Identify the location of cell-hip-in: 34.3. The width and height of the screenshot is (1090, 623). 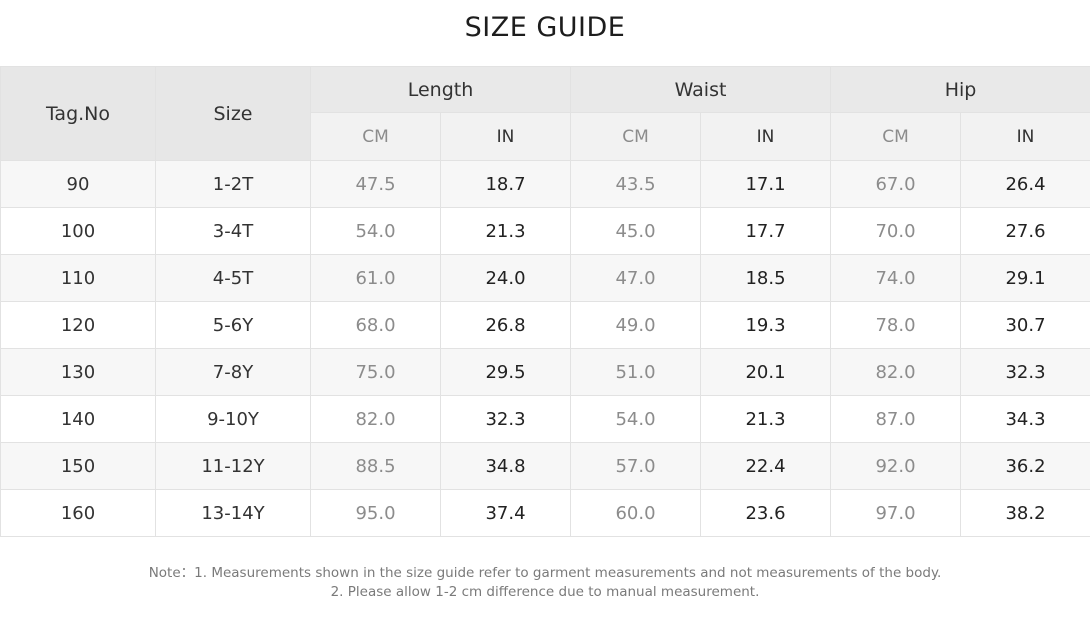
(1025, 419).